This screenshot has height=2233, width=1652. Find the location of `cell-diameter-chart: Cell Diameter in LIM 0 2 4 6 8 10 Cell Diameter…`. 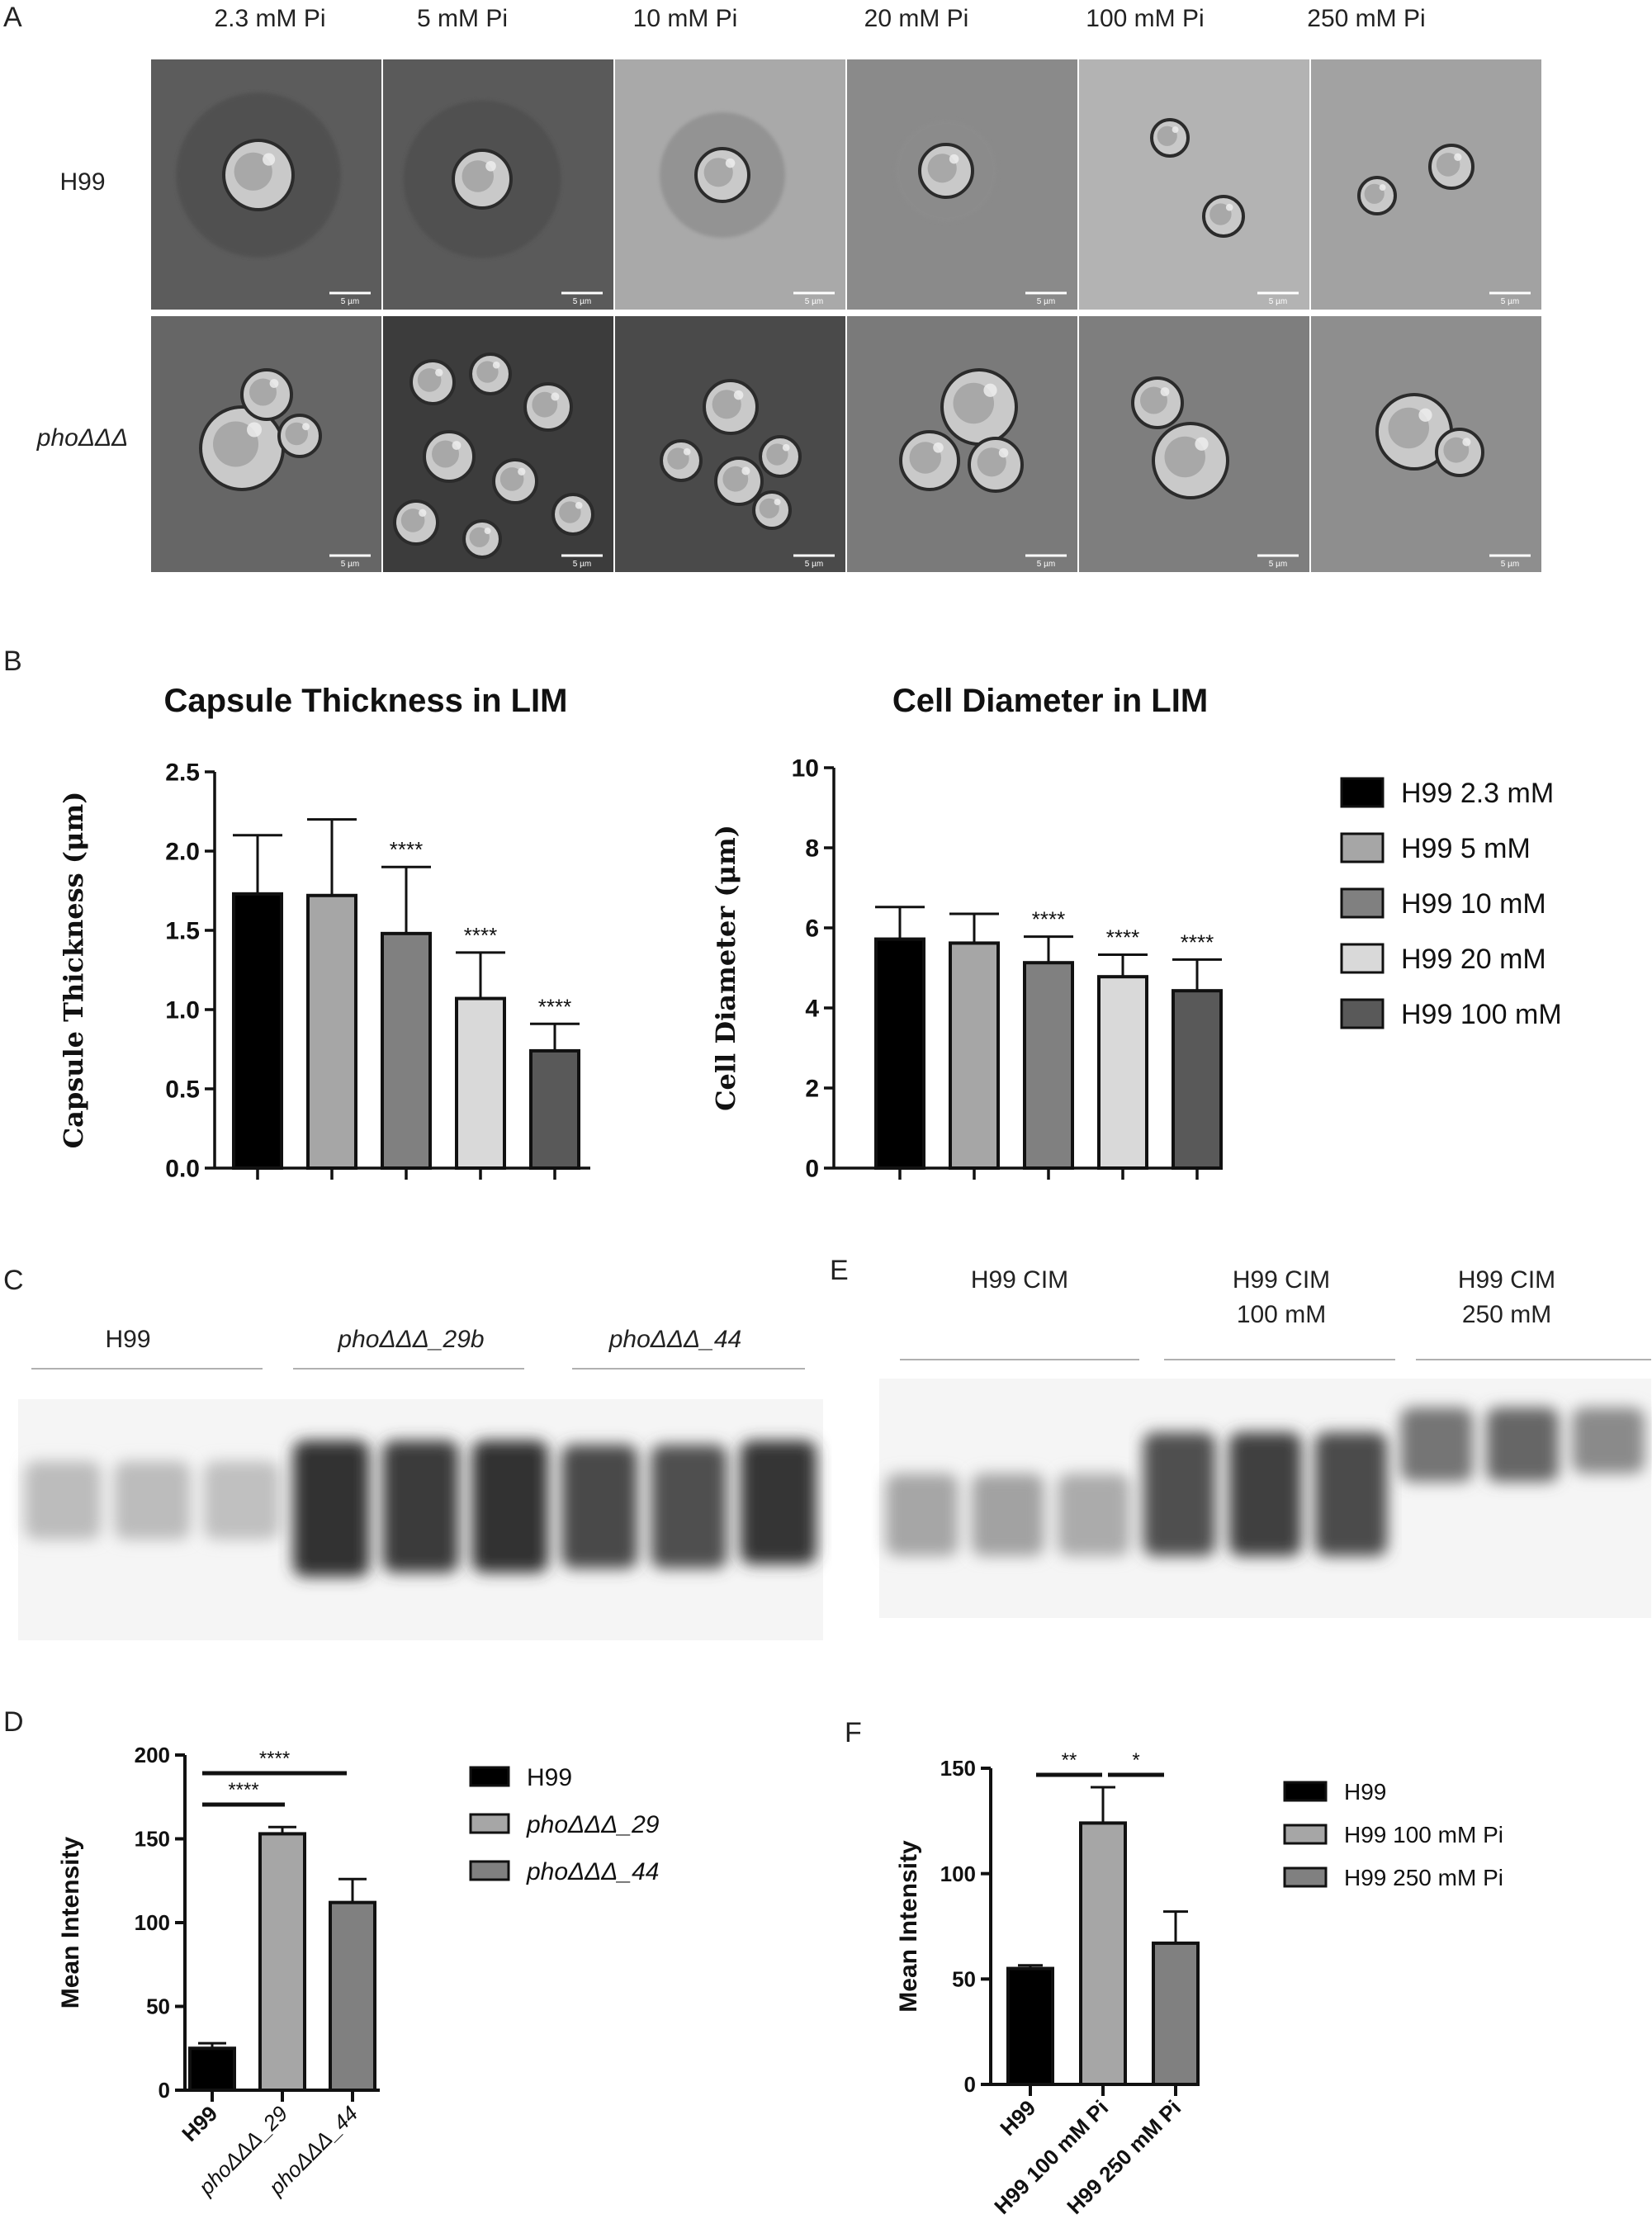

cell-diameter-chart: Cell Diameter in LIM 0 2 4 6 8 10 Cell Diameter… is located at coordinates (967, 933).